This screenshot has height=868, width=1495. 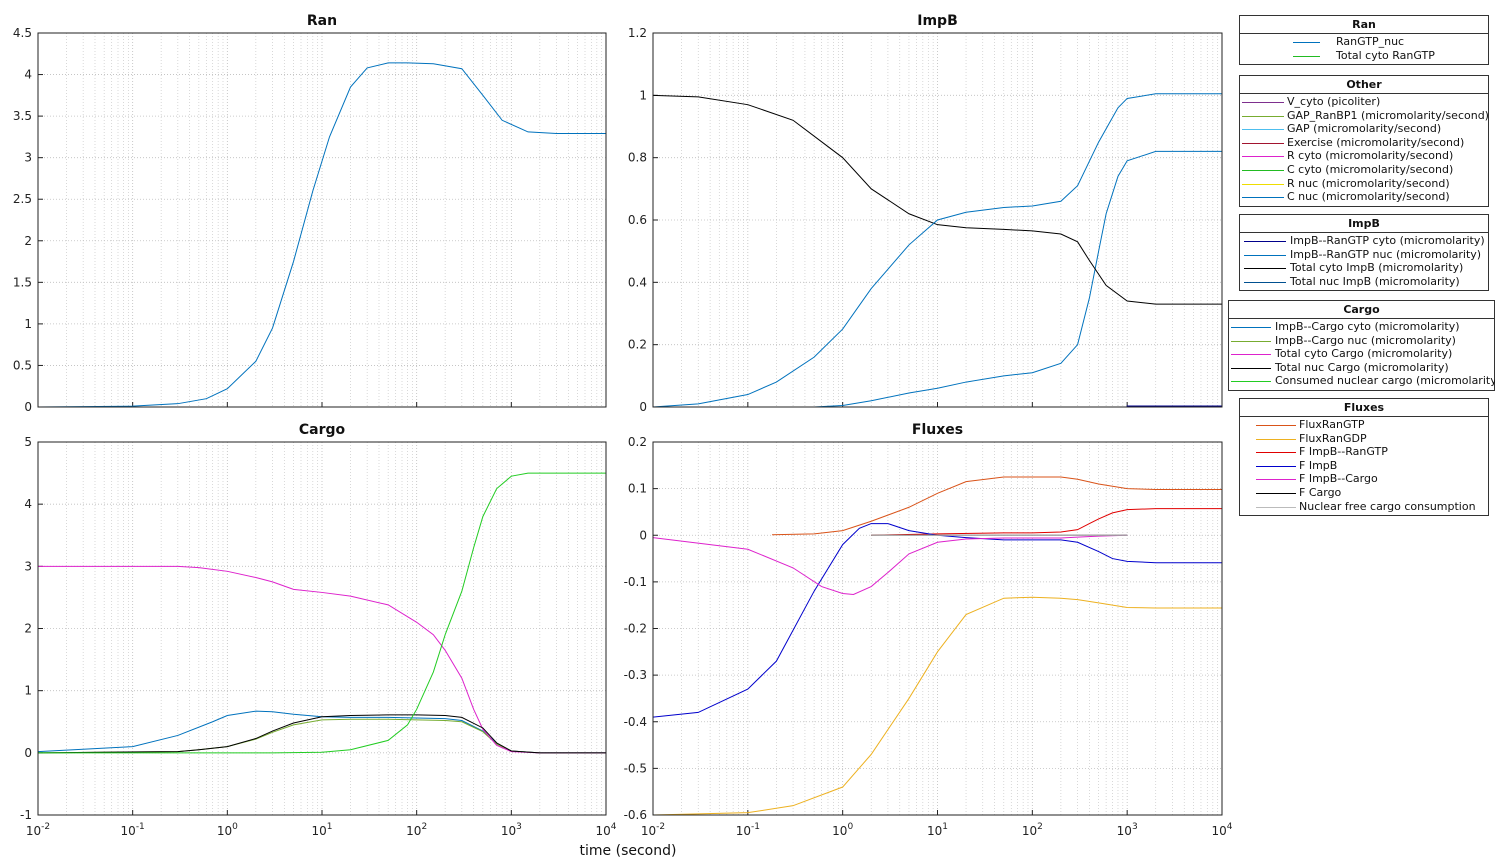 What do you see at coordinates (1333, 438) in the screenshot?
I see `legend-label: FluxRanGDP` at bounding box center [1333, 438].